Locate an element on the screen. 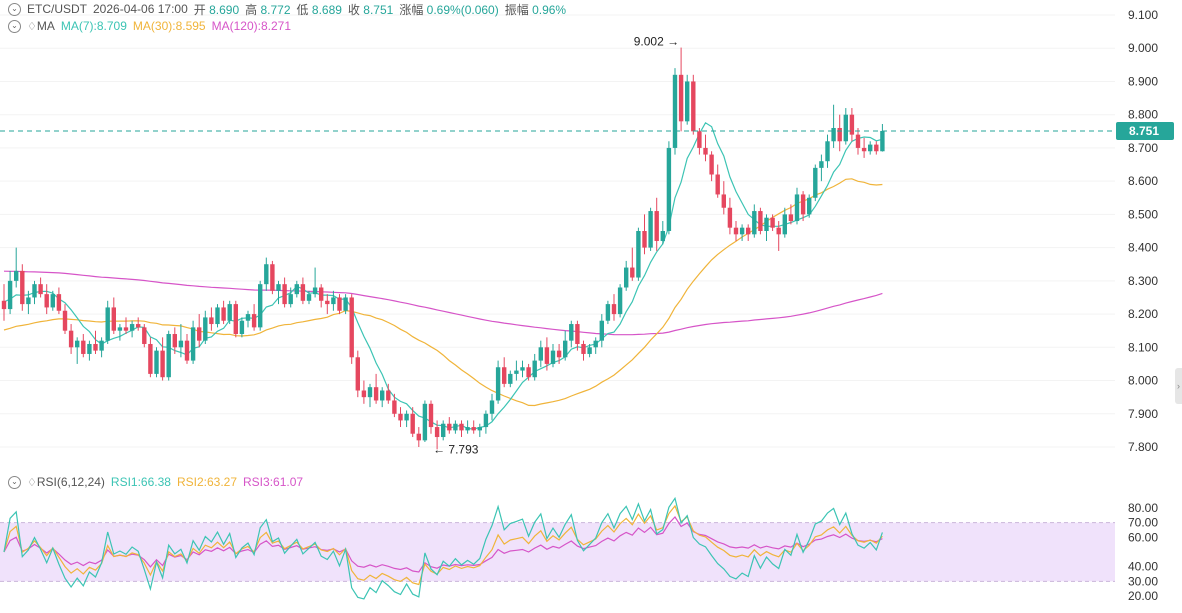 Image resolution: width=1182 pixels, height=613 pixels. price-tick-label: 7.900 is located at coordinates (1143, 414).